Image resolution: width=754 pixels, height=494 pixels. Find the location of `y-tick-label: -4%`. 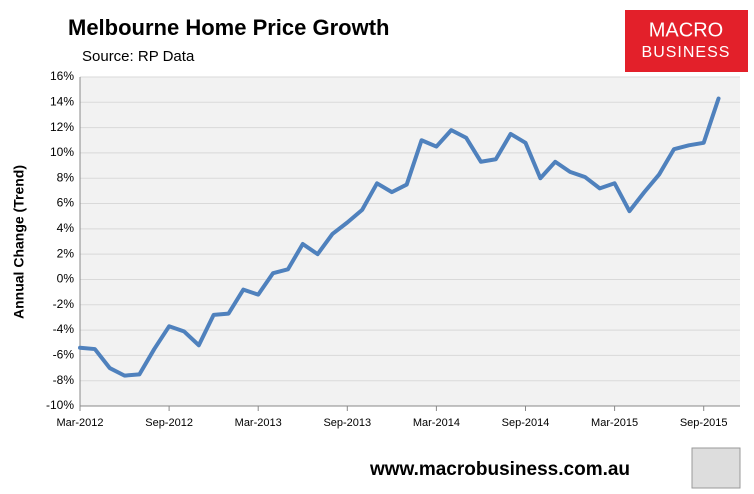

y-tick-label: -4% is located at coordinates (64, 329).